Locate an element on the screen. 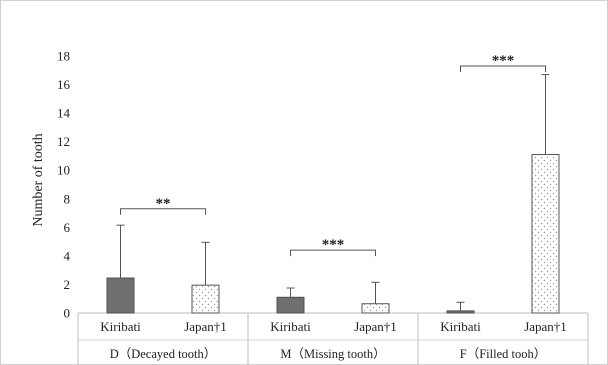 This screenshot has height=365, width=608. significance-label: ** is located at coordinates (163, 204).